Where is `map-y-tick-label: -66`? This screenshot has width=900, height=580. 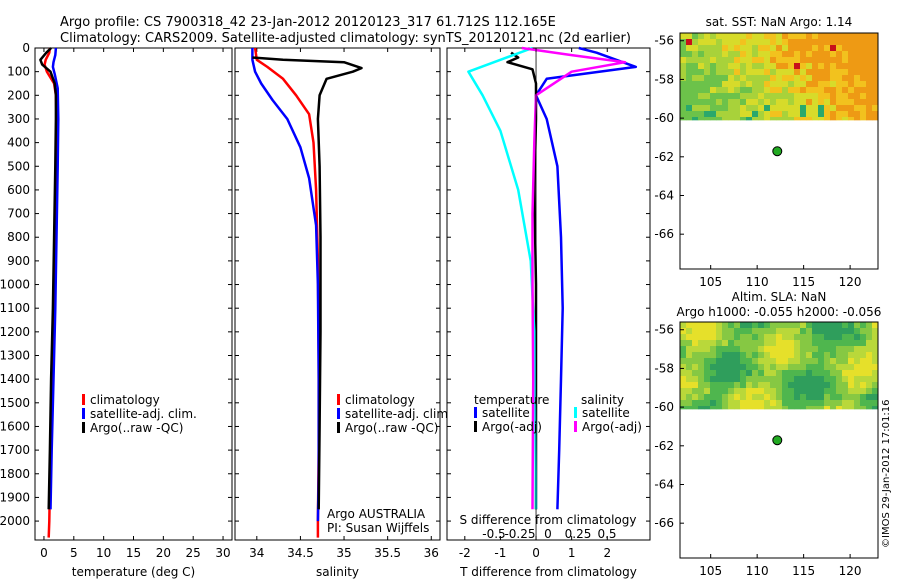
map-y-tick-label: -66 is located at coordinates (664, 234).